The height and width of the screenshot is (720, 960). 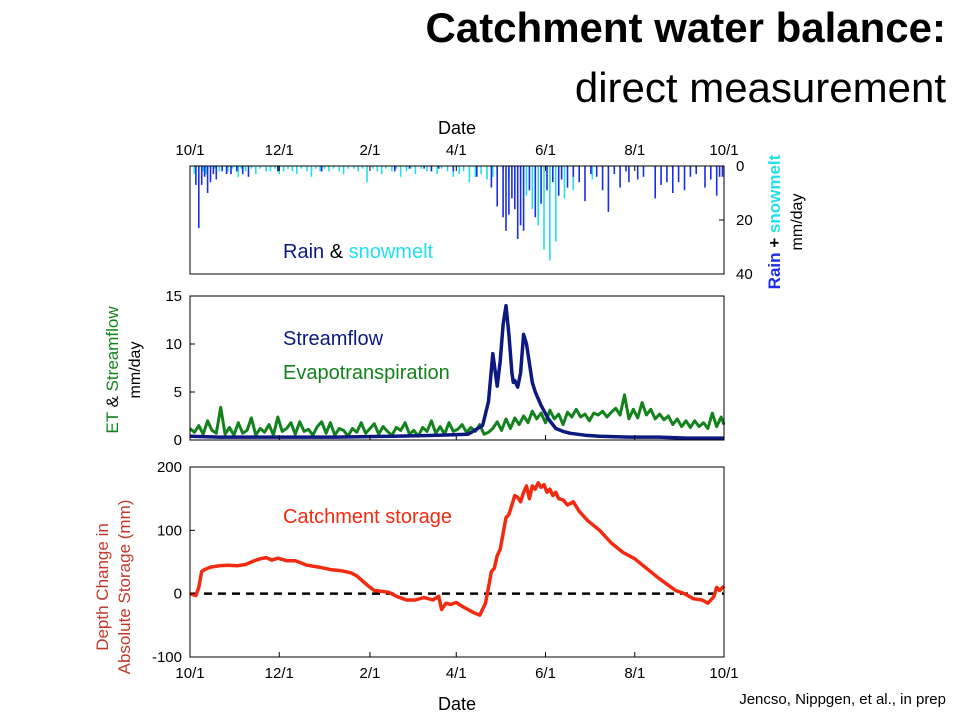 I want to click on y-tick-label: 5, so click(x=178, y=392).